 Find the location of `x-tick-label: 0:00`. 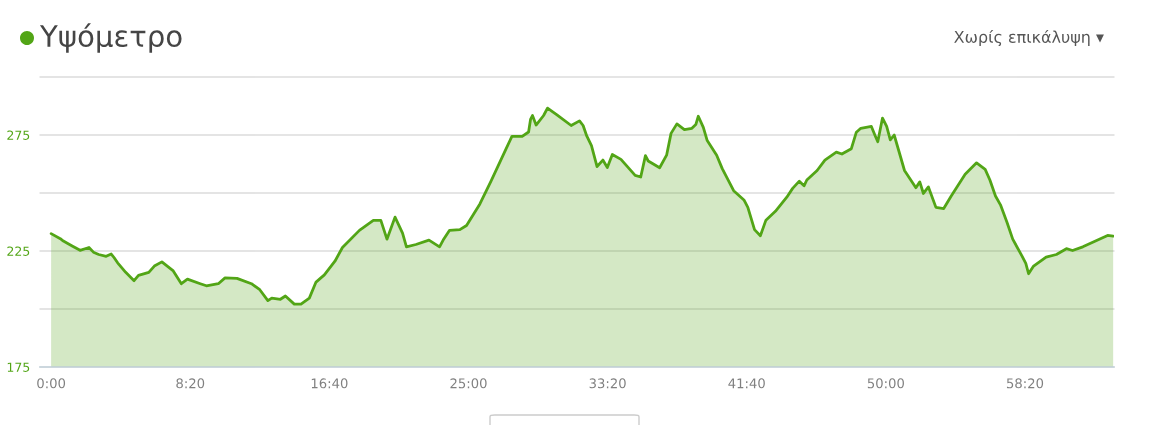

x-tick-label: 0:00 is located at coordinates (51, 383).